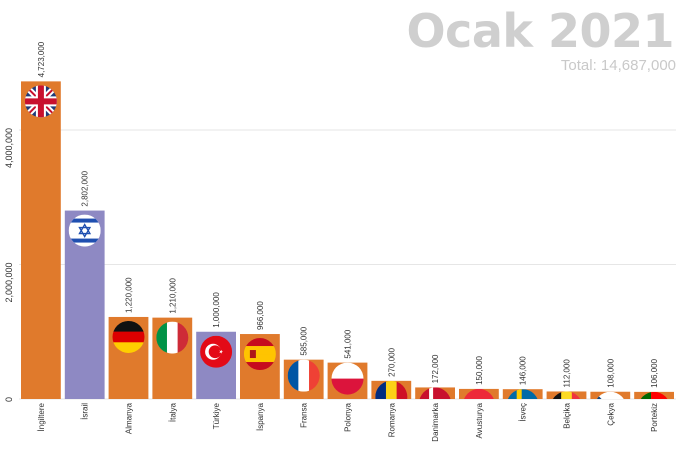 The height and width of the screenshot is (455, 686). I want to click on value-label: 146,000, so click(523, 370).